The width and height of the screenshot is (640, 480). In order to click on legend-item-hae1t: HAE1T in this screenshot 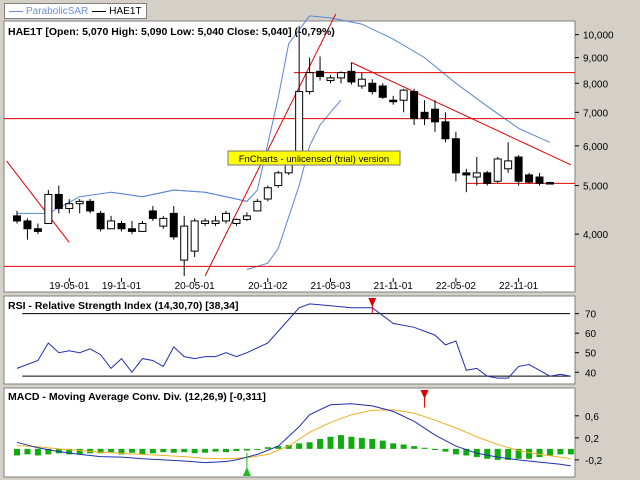, I will do `click(117, 11)`.